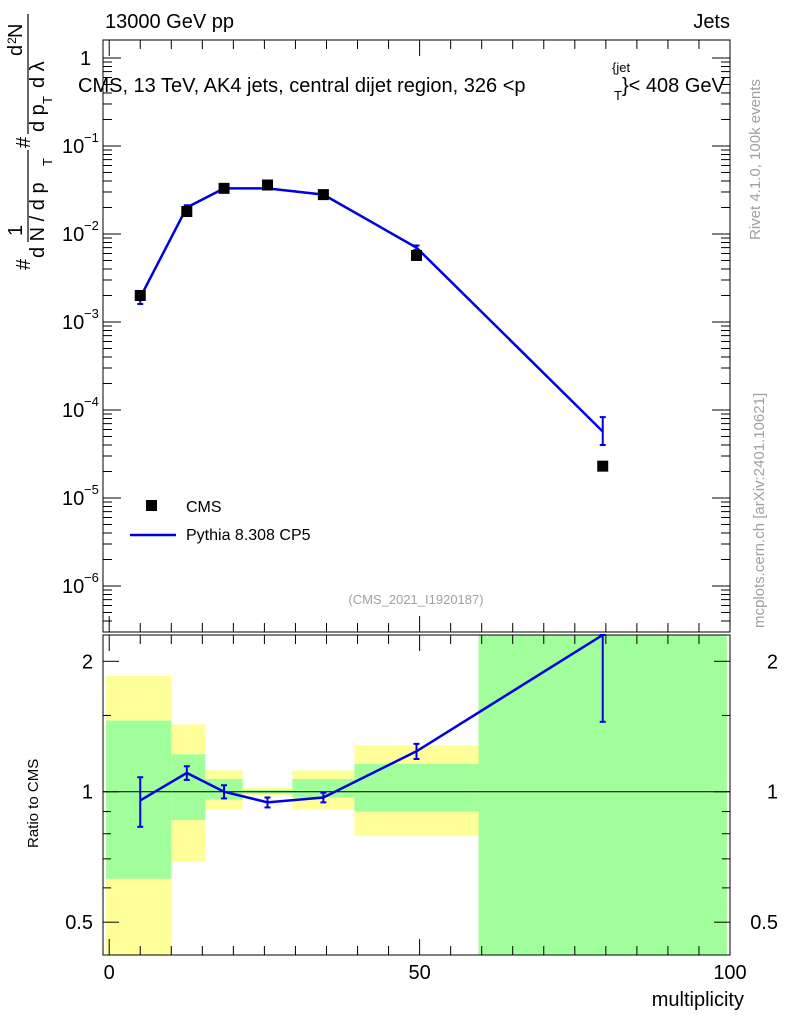  Describe the element at coordinates (151, 505) in the screenshot. I see `legend-cms-marker` at that location.